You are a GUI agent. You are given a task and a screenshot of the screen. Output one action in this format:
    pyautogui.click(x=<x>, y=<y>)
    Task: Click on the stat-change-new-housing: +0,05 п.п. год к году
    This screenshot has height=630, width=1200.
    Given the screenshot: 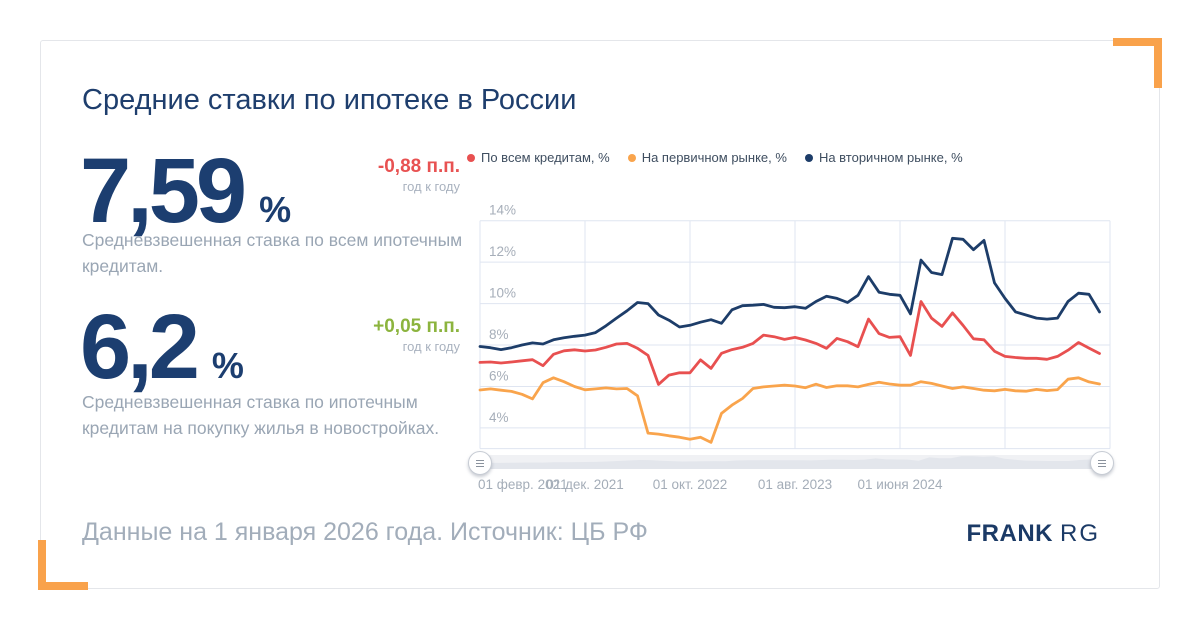 What is the action you would take?
    pyautogui.click(x=370, y=335)
    